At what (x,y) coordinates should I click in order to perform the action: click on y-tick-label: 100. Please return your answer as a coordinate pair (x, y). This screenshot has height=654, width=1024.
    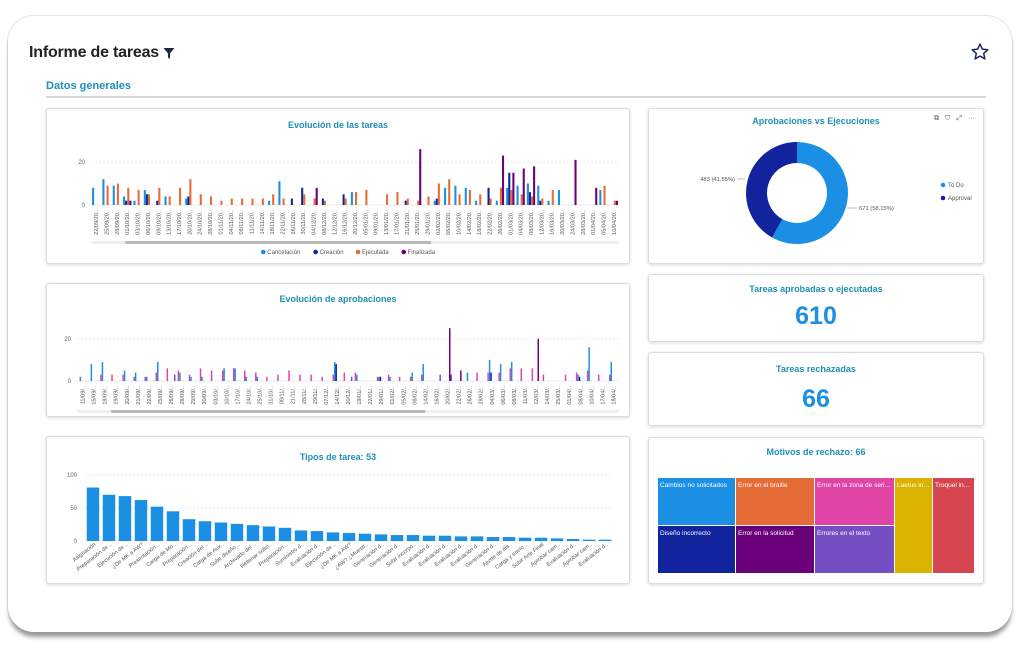
    Looking at the image, I should click on (72, 476).